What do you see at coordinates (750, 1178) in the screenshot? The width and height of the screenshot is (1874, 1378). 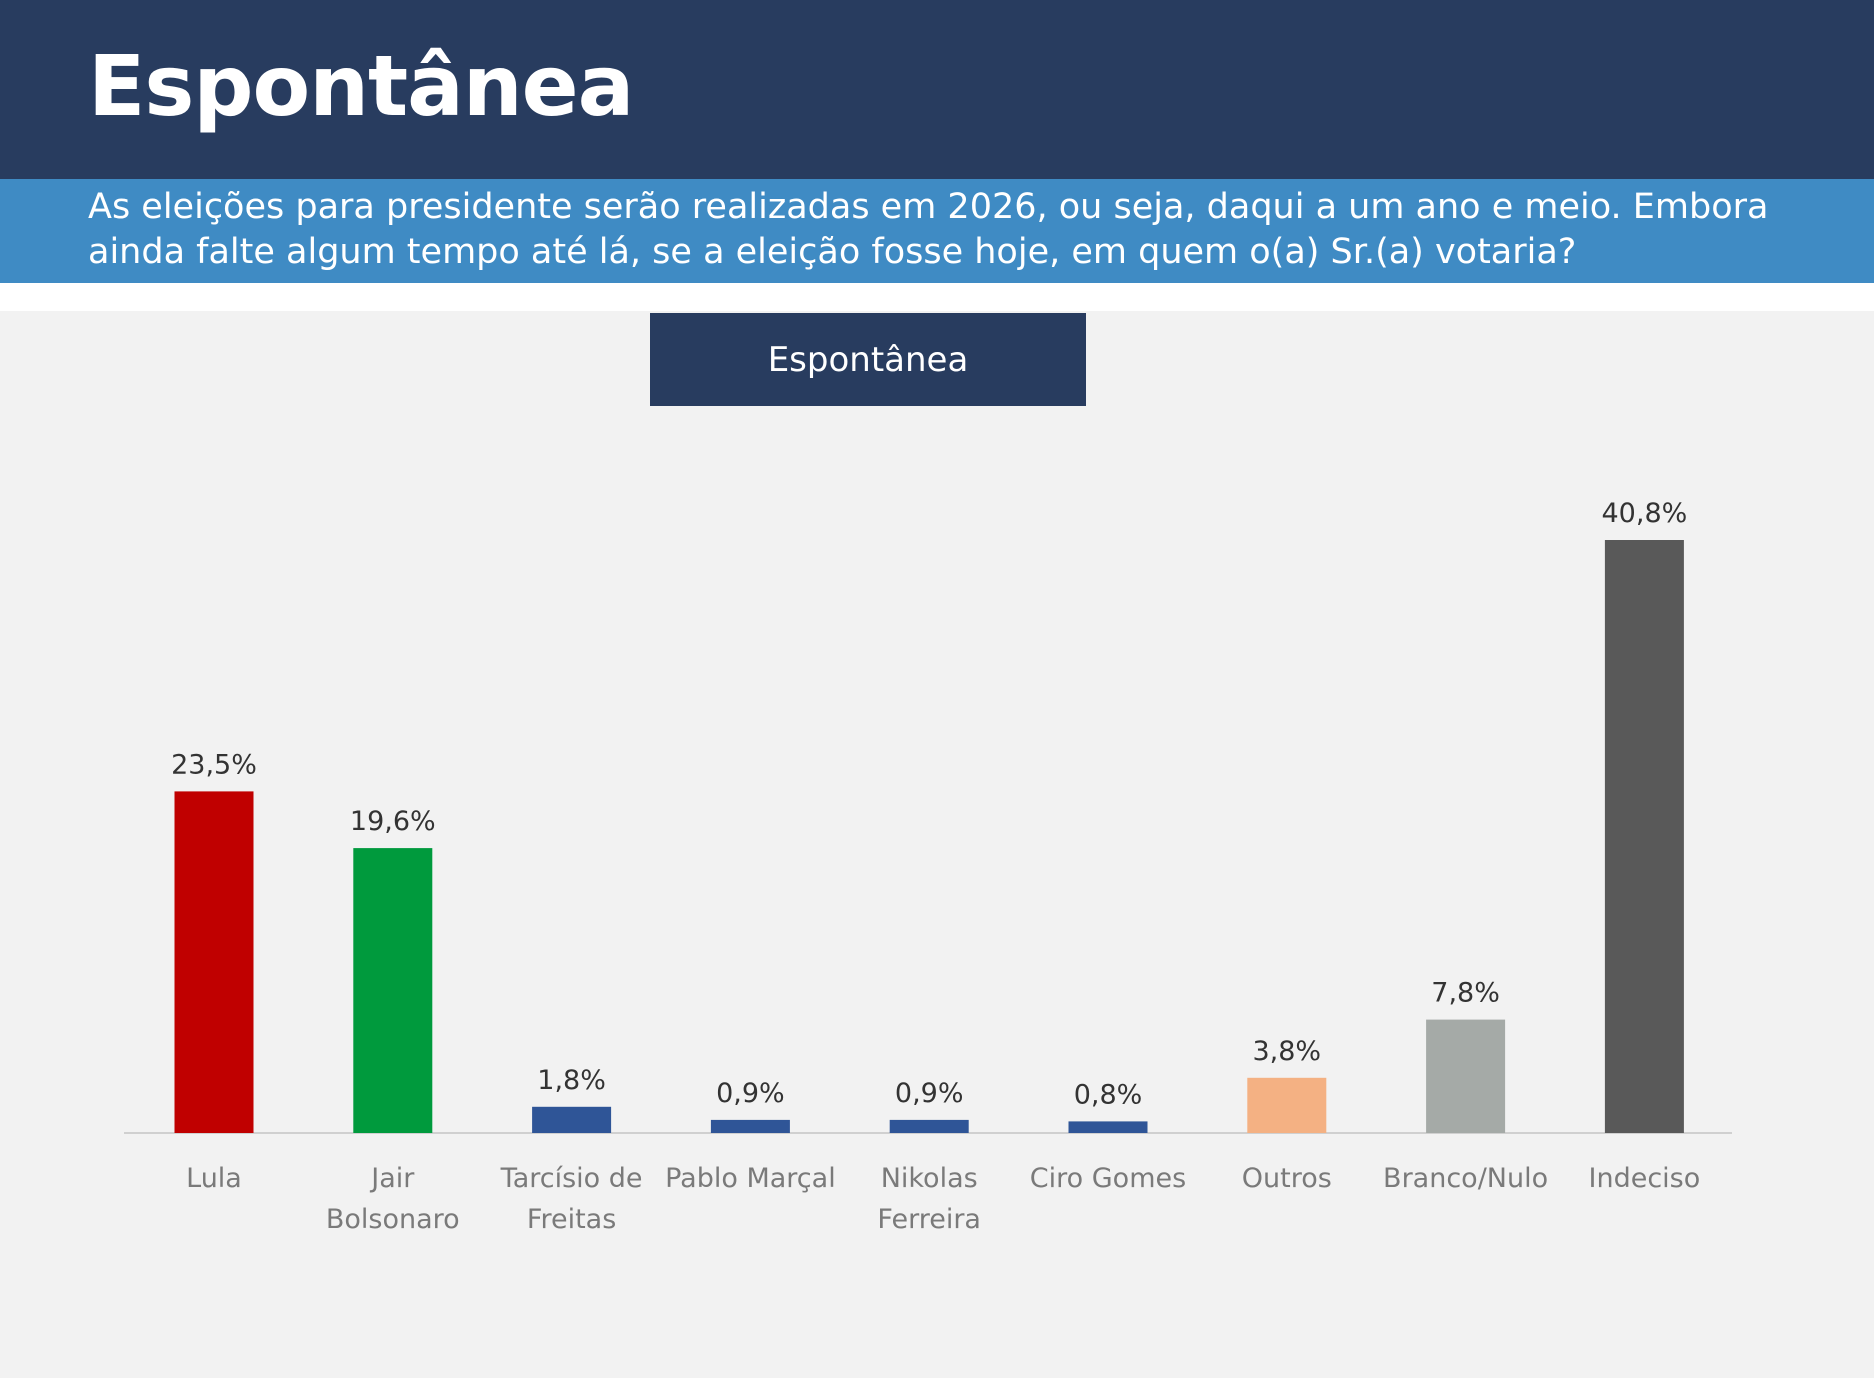 I see `category-label: Pablo Marçal` at bounding box center [750, 1178].